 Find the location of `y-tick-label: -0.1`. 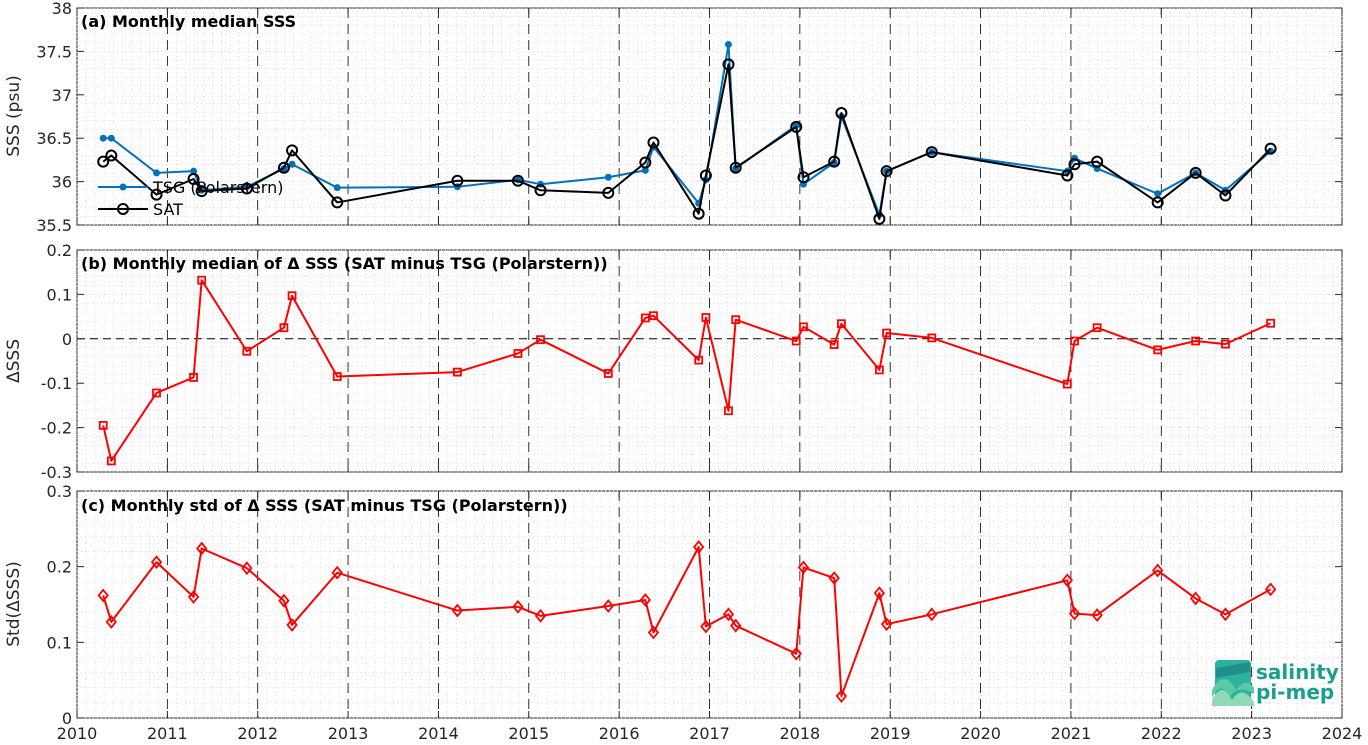

y-tick-label: -0.1 is located at coordinates (56, 383).